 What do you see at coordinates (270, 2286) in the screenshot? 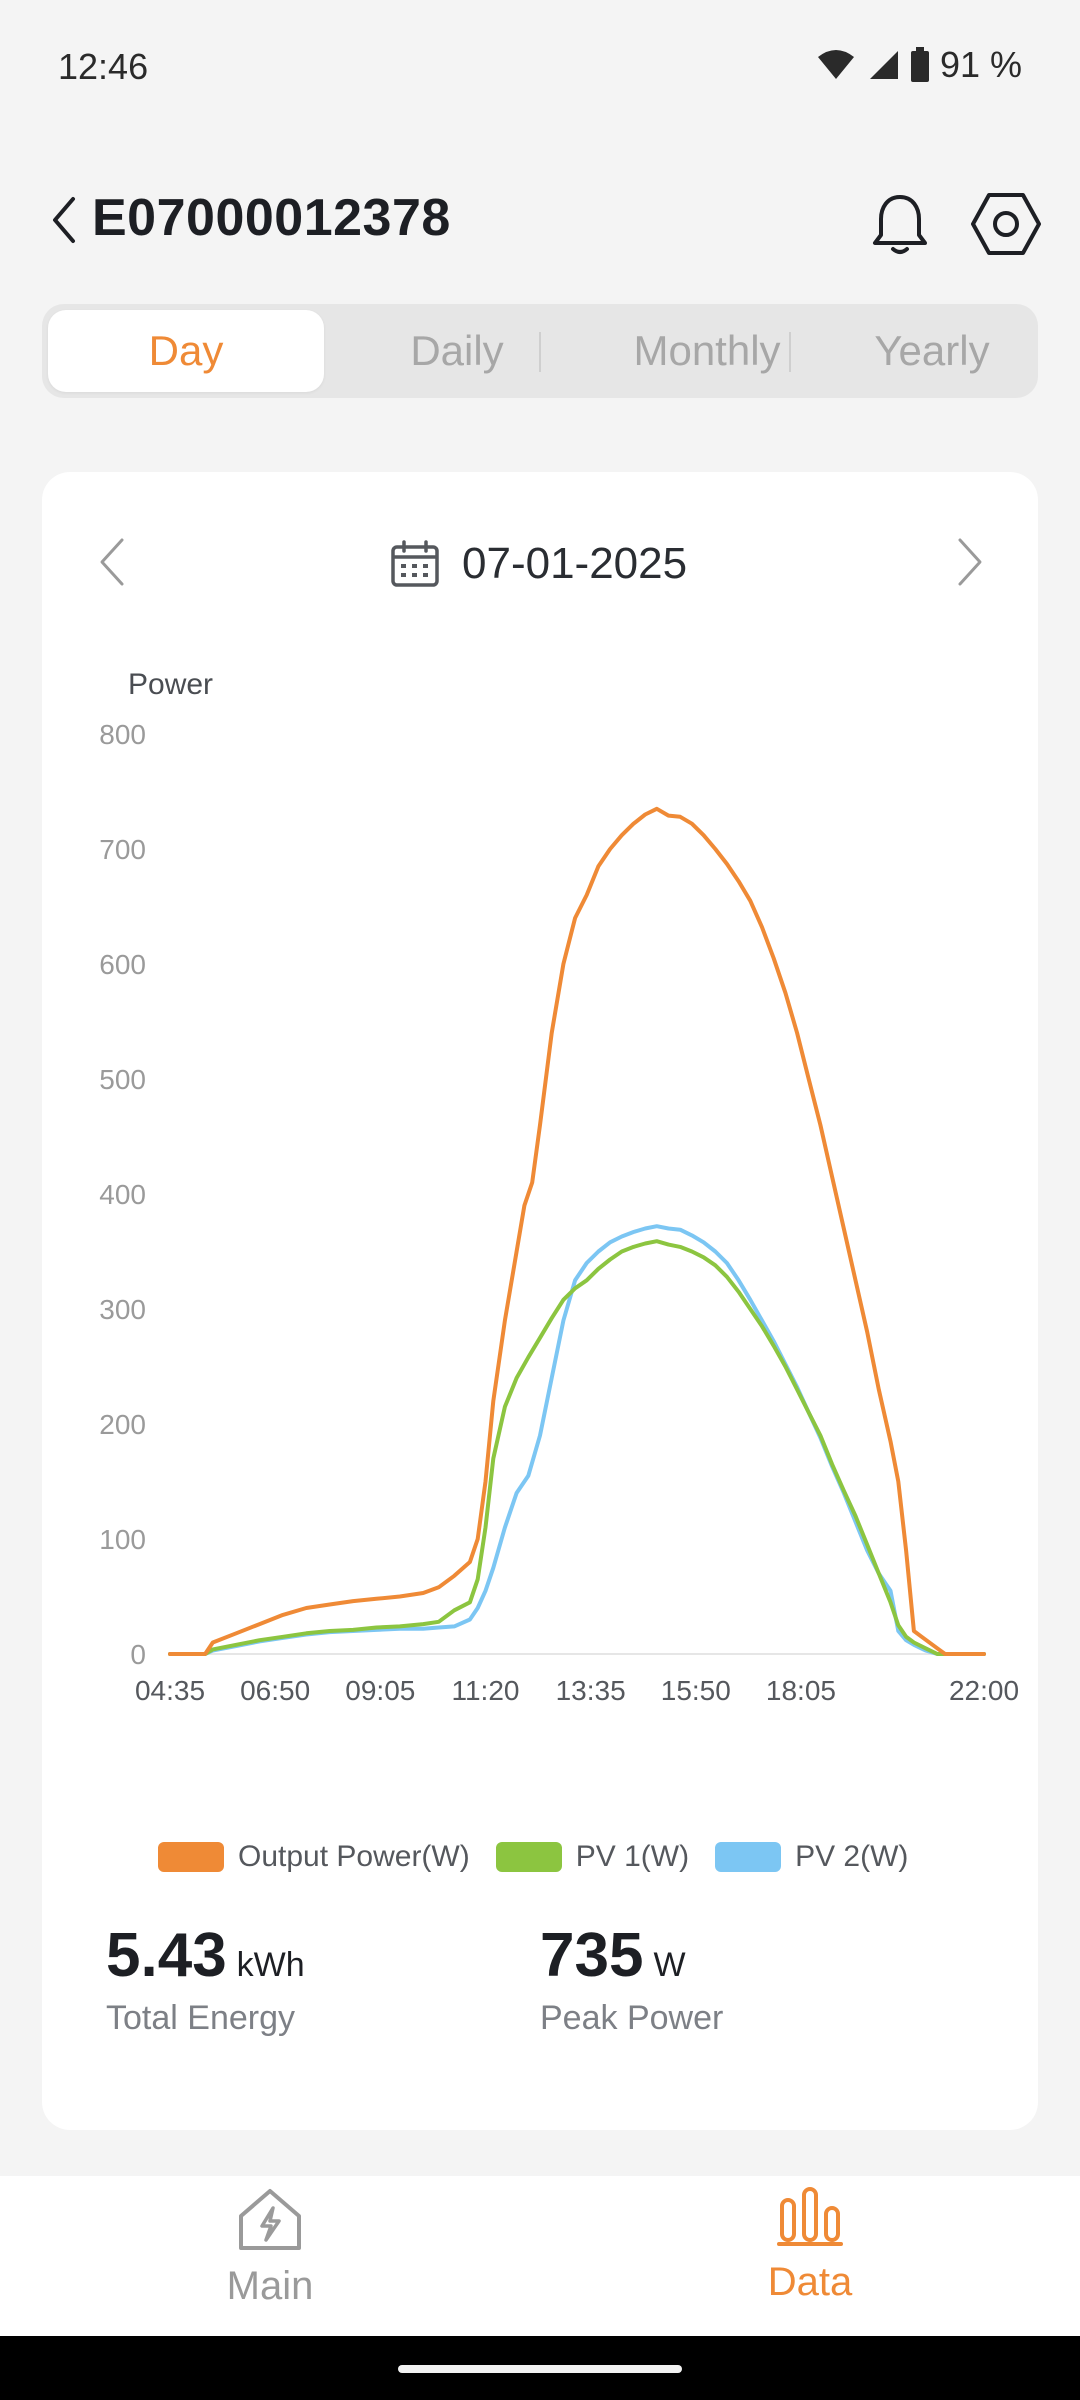
I see `nav-main-label: Main` at bounding box center [270, 2286].